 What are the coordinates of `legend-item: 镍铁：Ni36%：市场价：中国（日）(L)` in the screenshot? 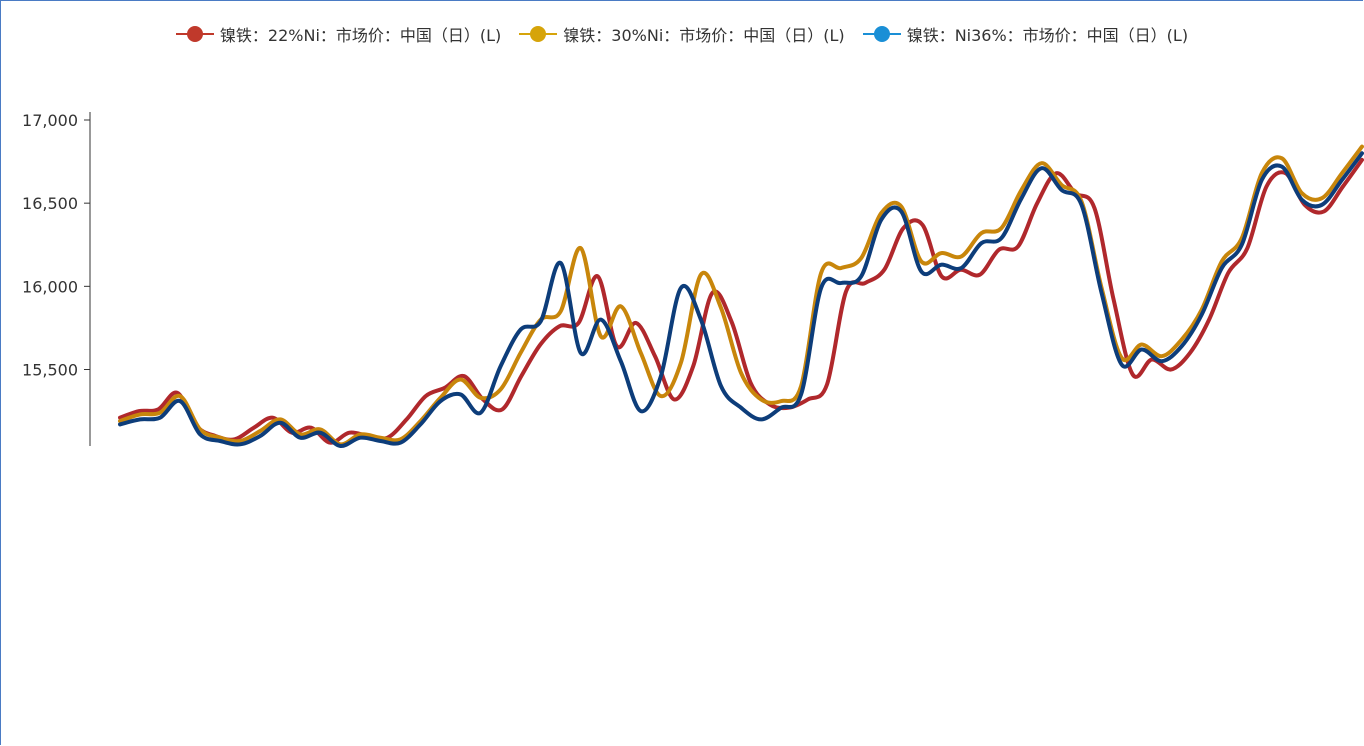 It's located at (1025, 34).